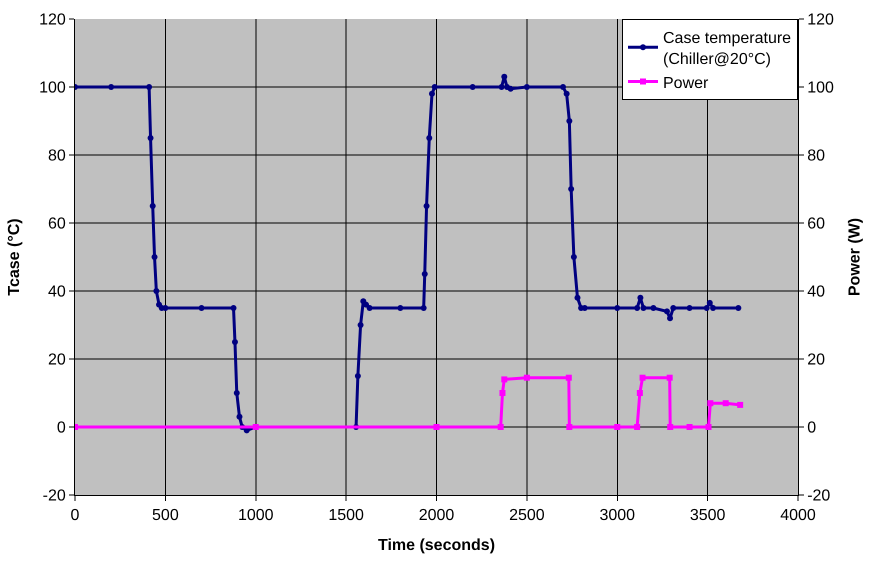 This screenshot has height=573, width=873. Describe the element at coordinates (820, 20) in the screenshot. I see `y2-tick-label: 120` at that location.